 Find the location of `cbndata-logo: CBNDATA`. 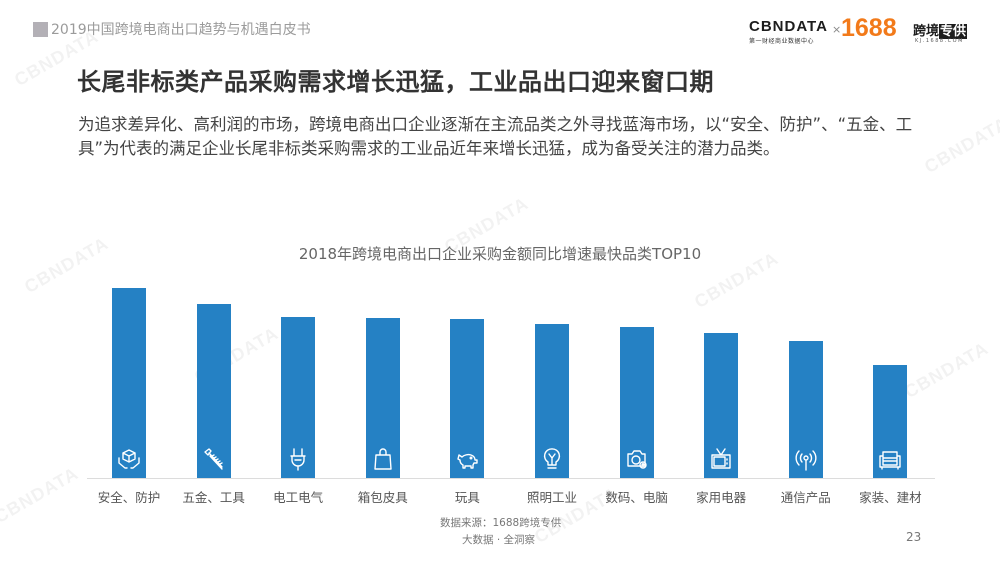

cbndata-logo: CBNDATA is located at coordinates (788, 26).